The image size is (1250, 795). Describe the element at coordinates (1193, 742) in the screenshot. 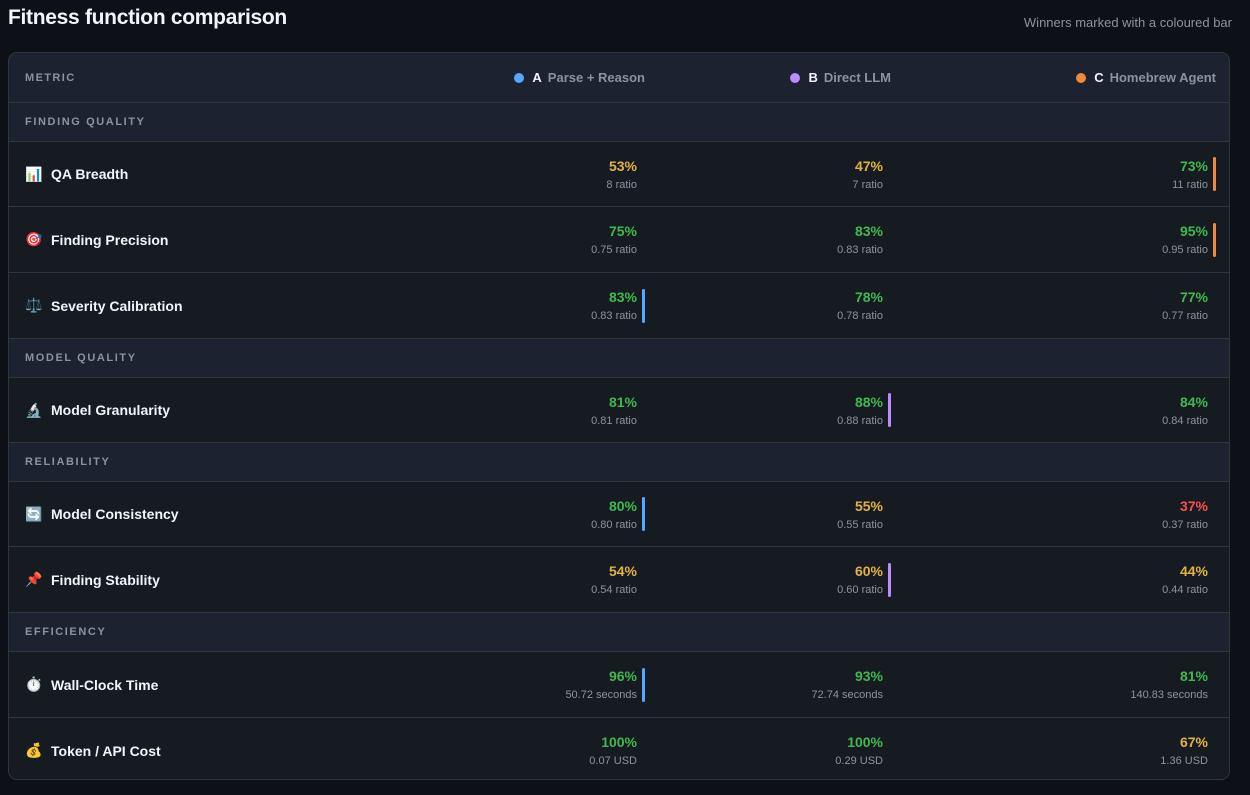

I see `score-percent: 67%` at that location.